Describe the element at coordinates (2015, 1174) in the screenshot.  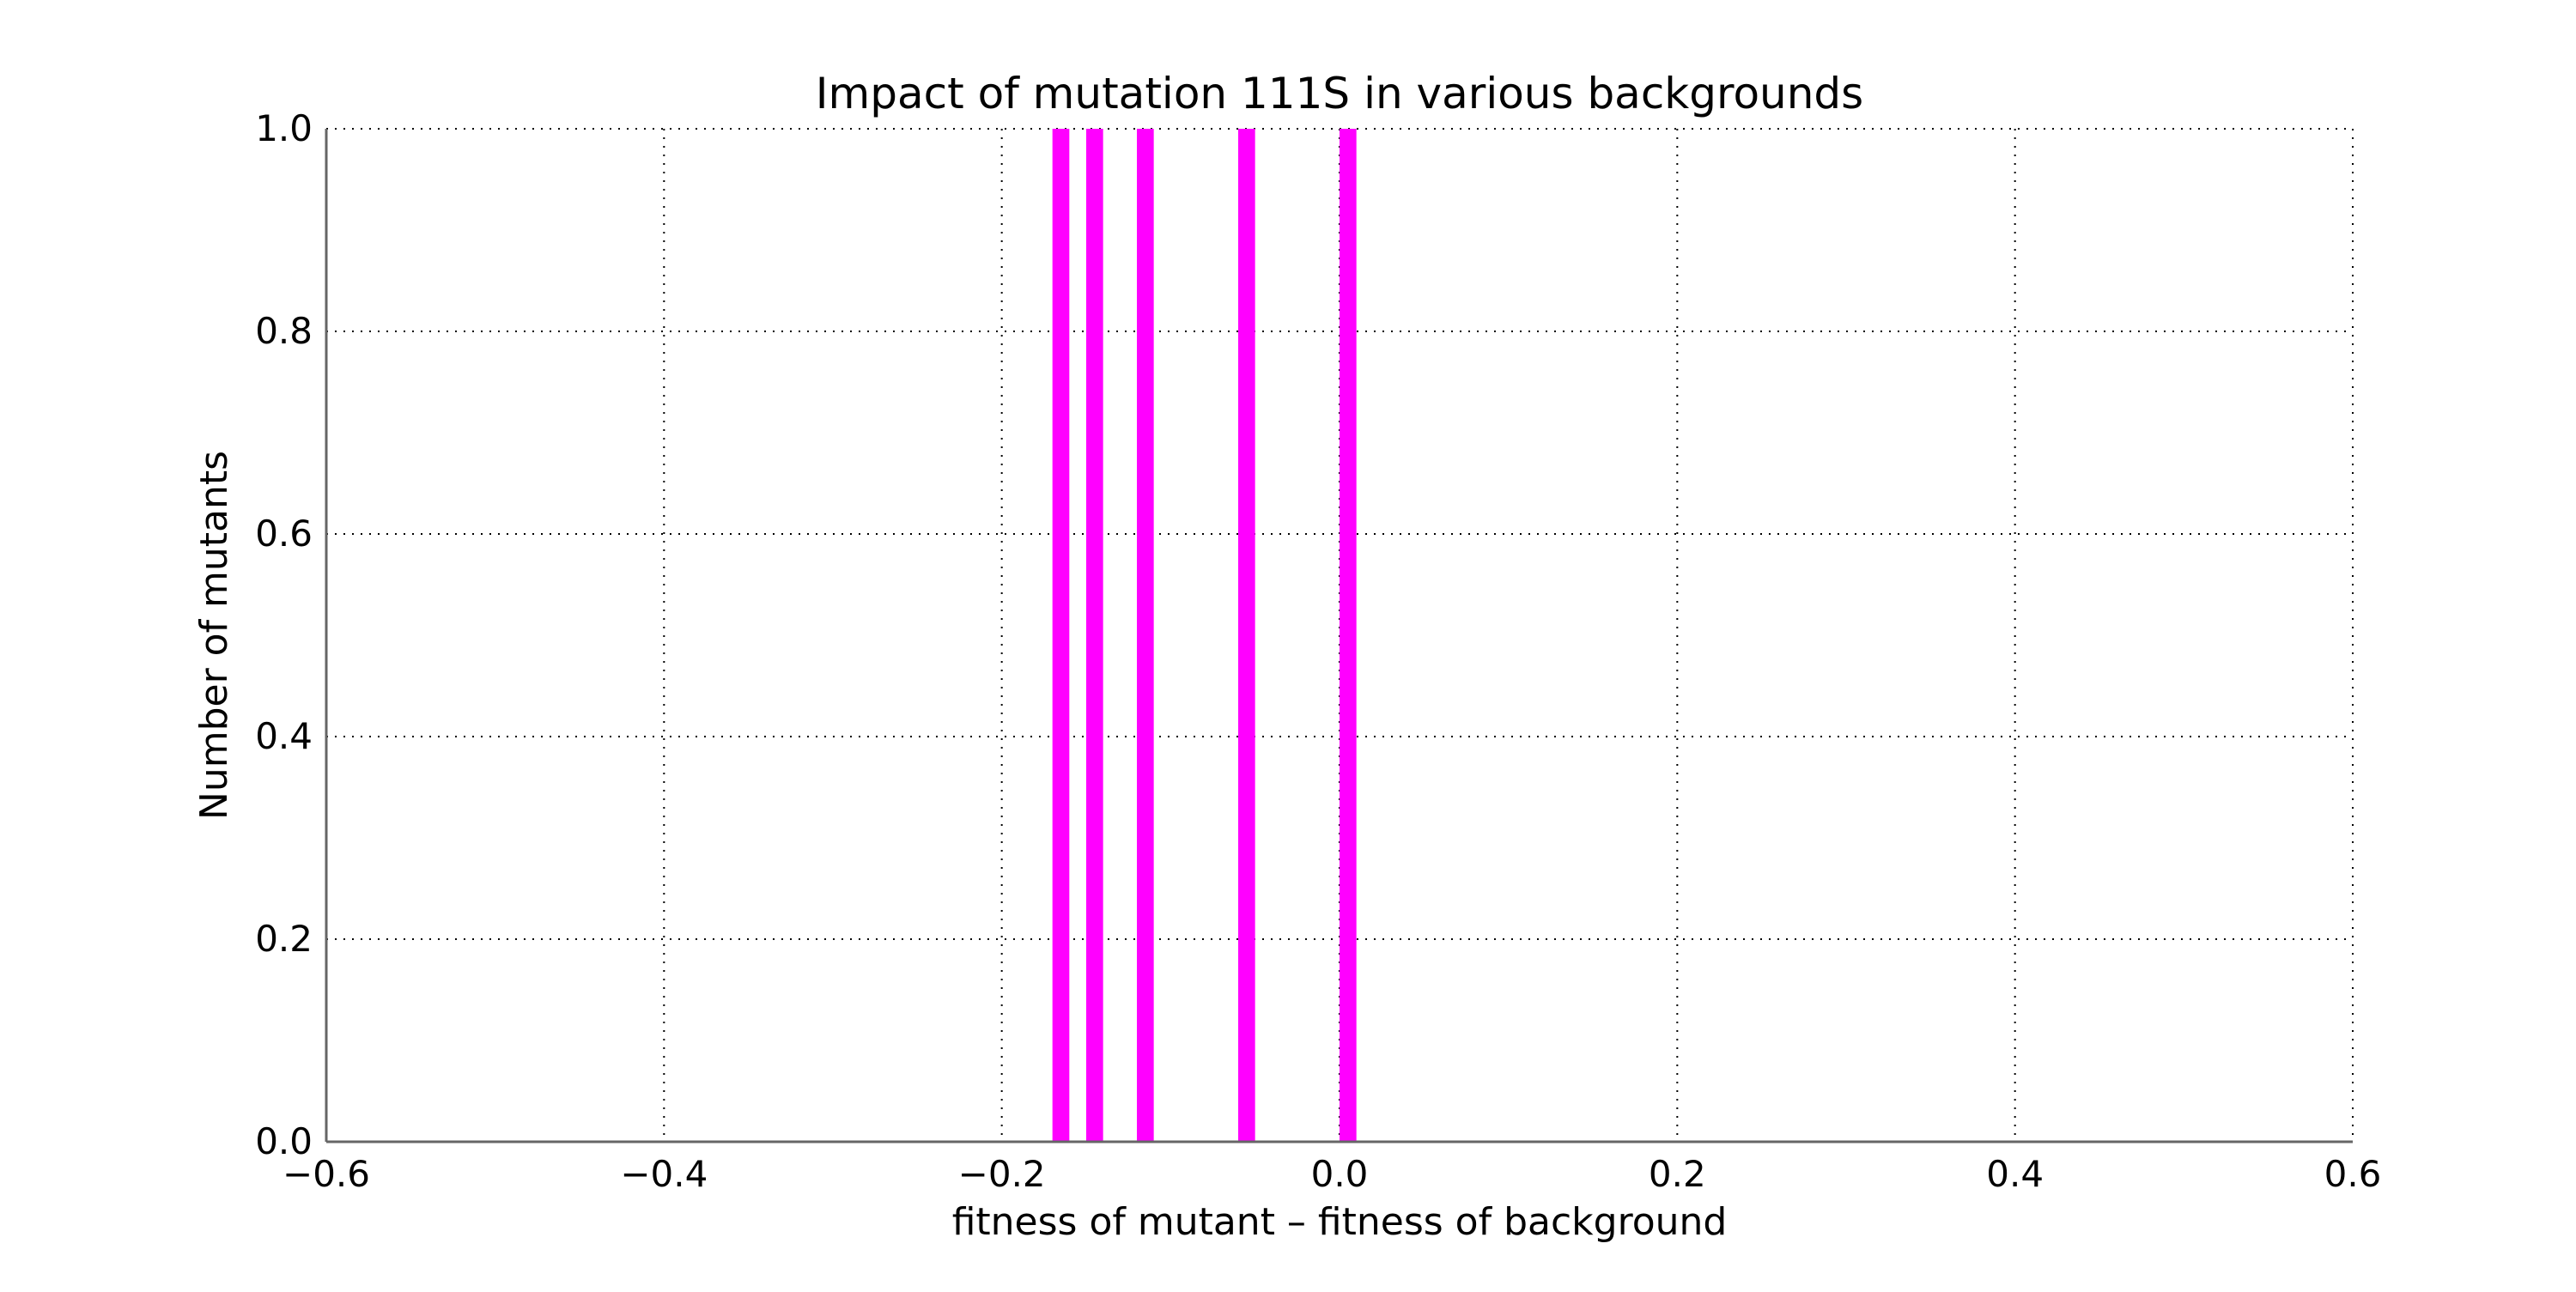
I see `x-tick-label: 0.4` at that location.